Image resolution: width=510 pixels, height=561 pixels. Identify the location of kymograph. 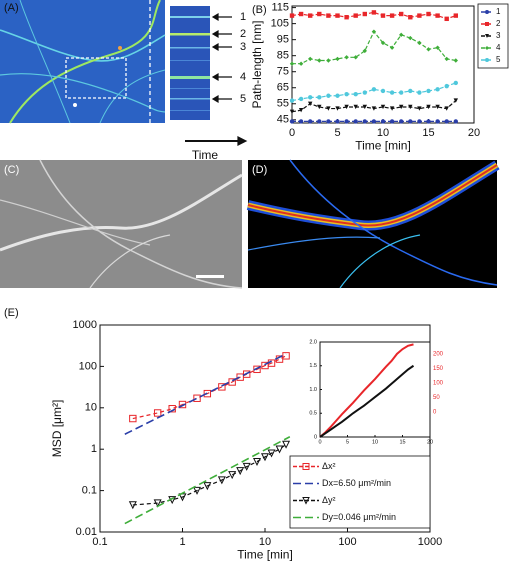
(190, 63).